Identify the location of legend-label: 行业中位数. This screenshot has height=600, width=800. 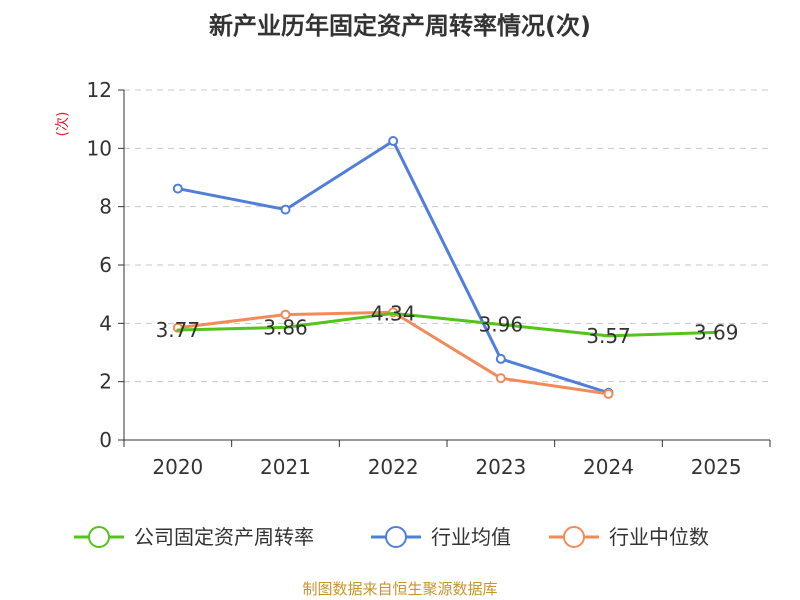
(659, 537).